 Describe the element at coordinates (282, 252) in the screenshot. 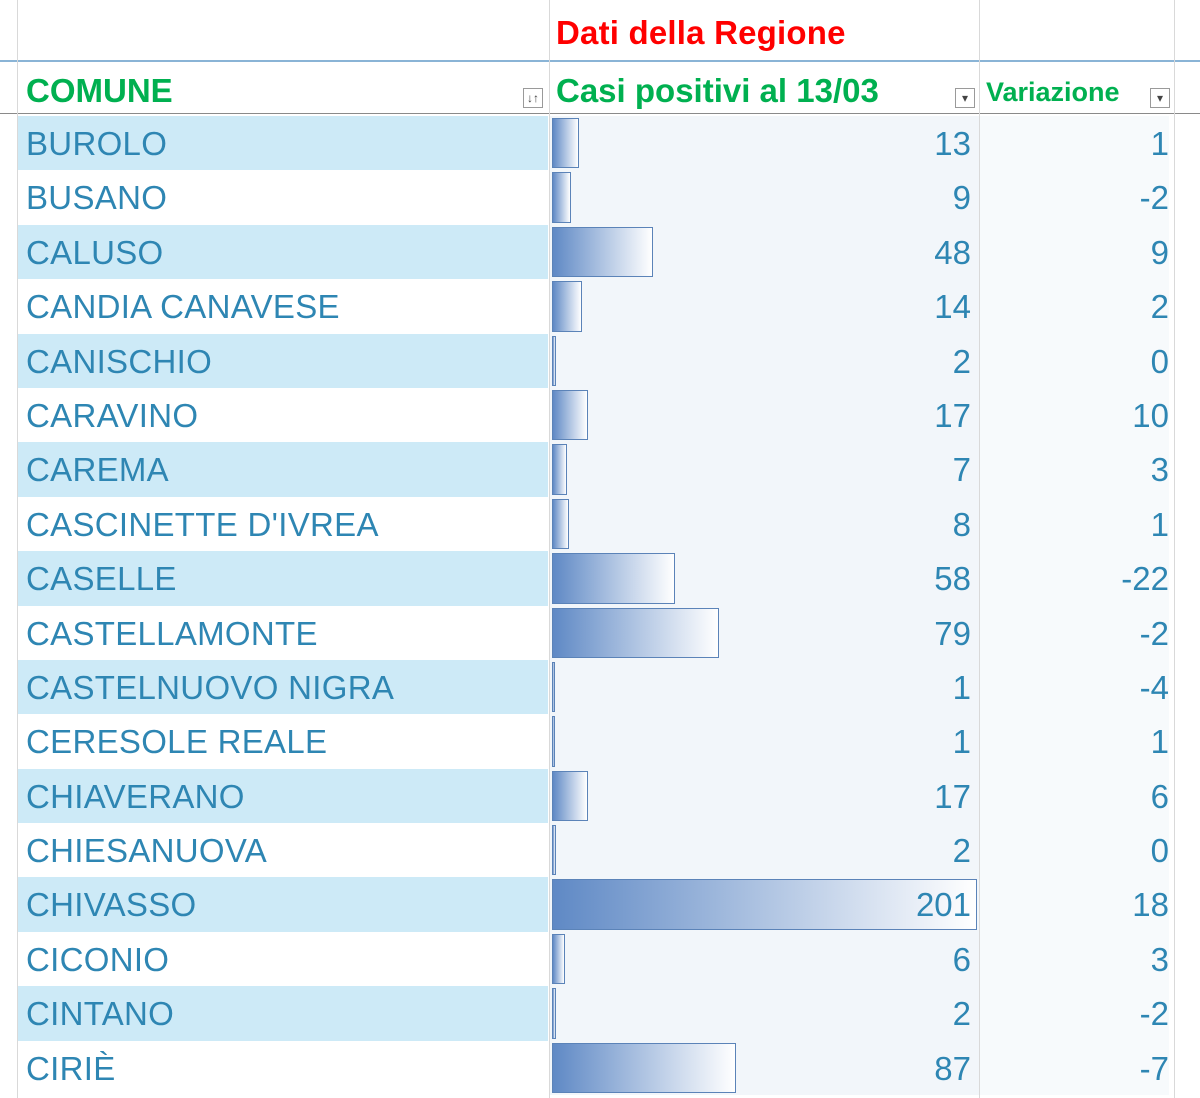

I see `comune-cell: CALUSO` at that location.